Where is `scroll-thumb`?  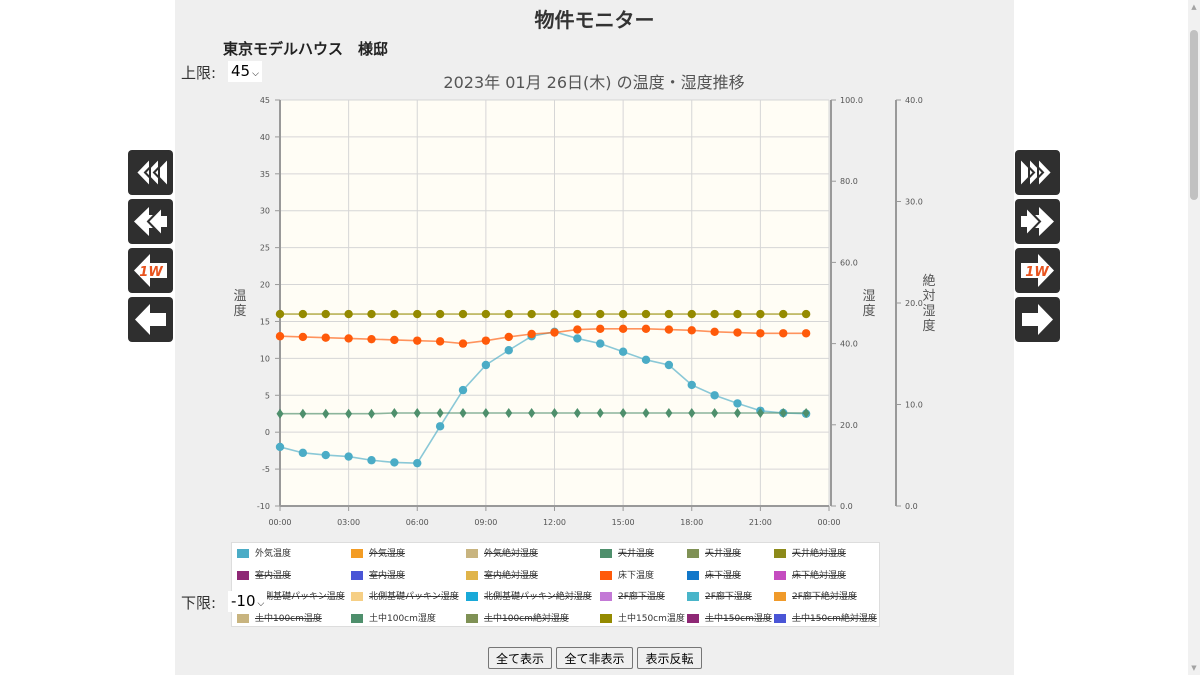
scroll-thumb is located at coordinates (1194, 115).